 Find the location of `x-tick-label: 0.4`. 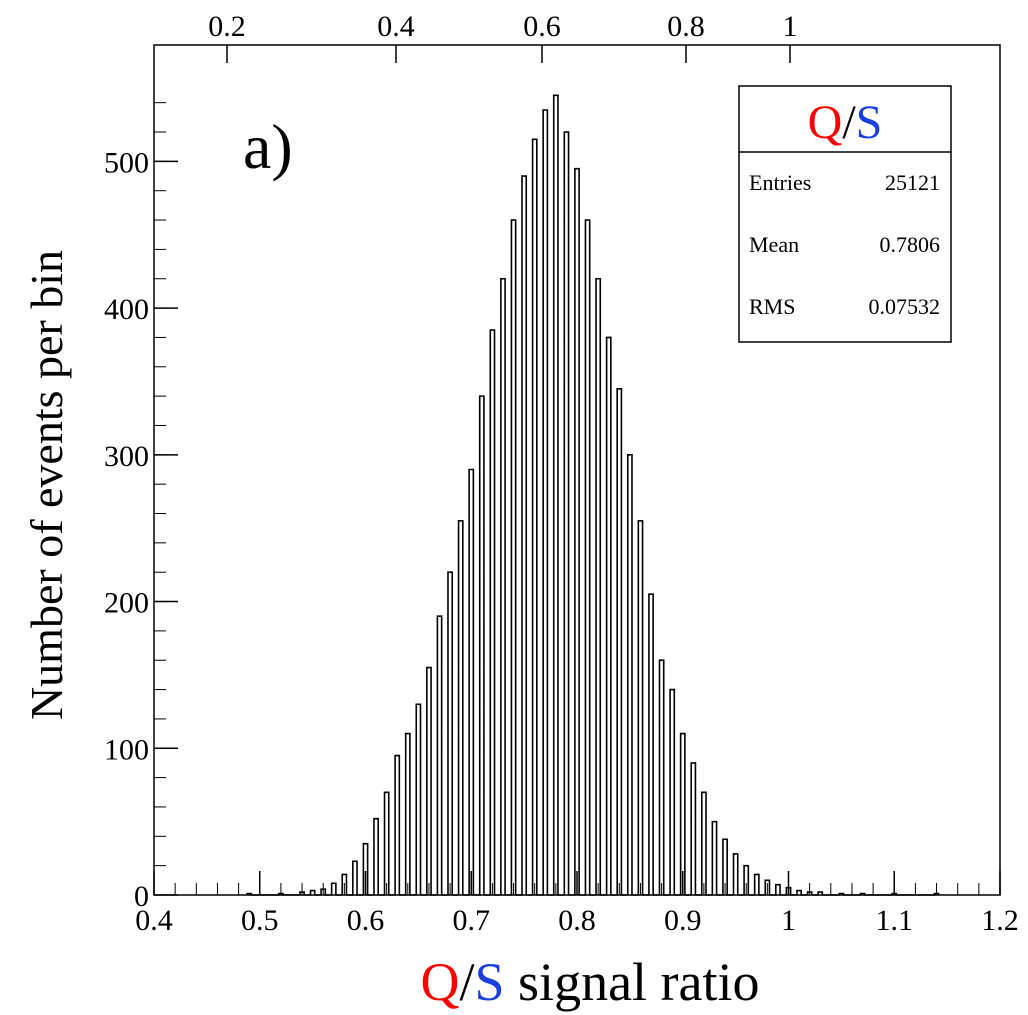

x-tick-label: 0.4 is located at coordinates (154, 920).